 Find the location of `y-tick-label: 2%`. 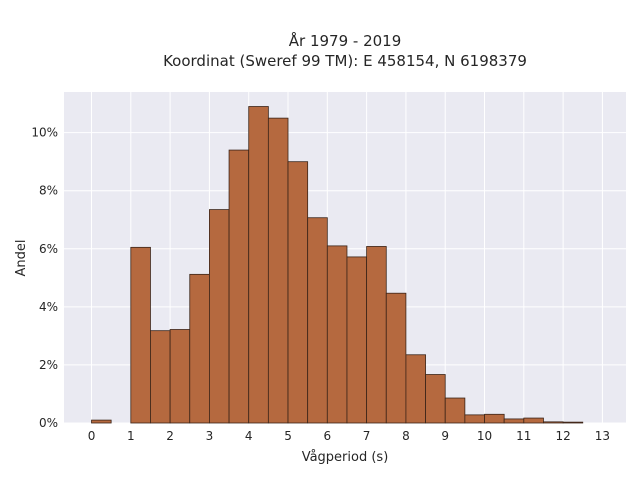

y-tick-label: 2% is located at coordinates (48, 365).